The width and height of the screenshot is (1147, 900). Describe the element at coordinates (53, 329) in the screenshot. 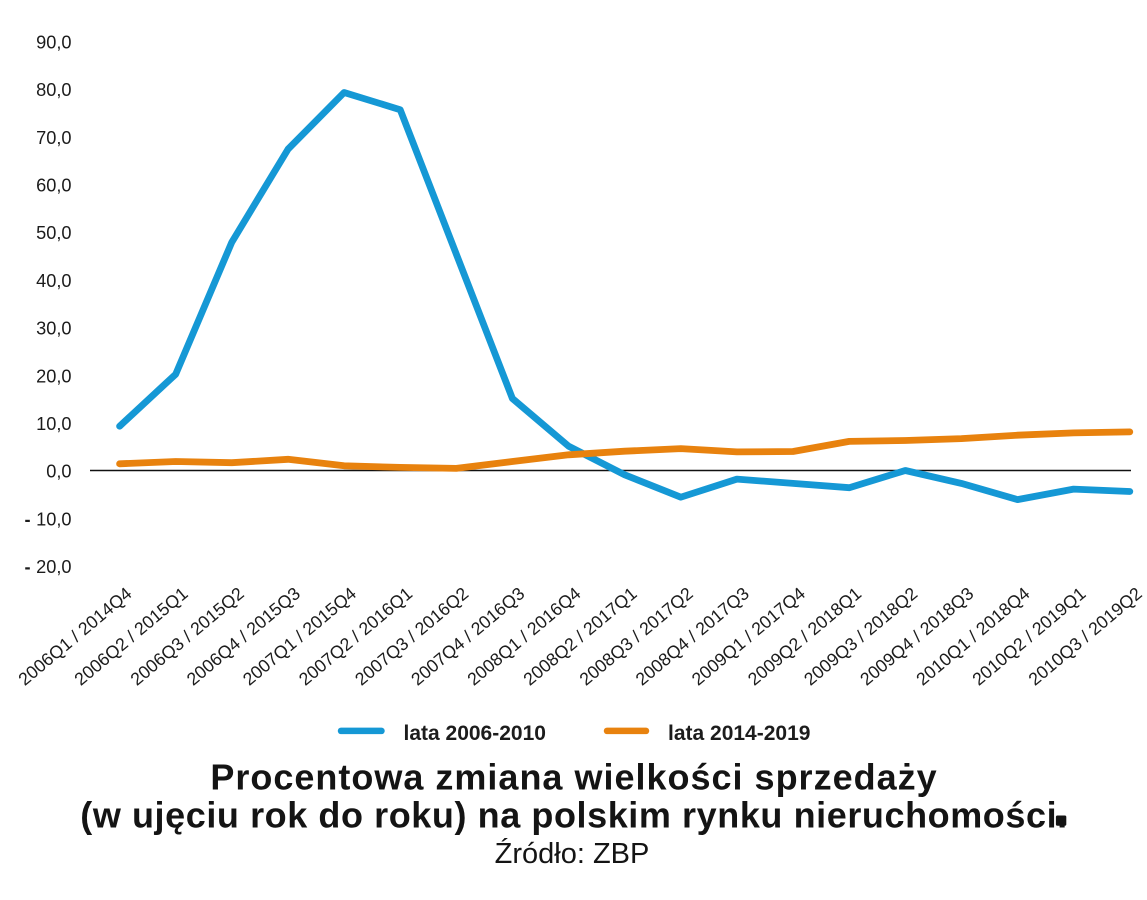

I see `svg-text: 30,0` at that location.